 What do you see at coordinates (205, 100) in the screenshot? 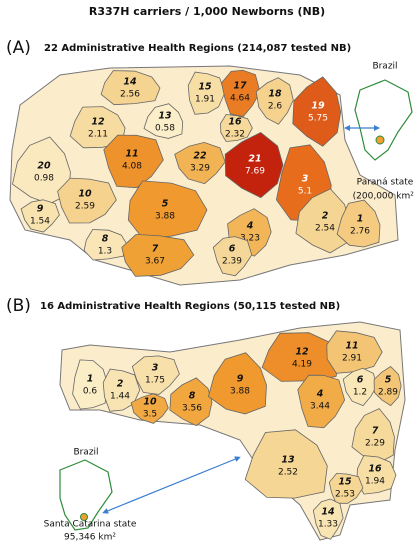
I see `region-value: 1.91` at bounding box center [205, 100].